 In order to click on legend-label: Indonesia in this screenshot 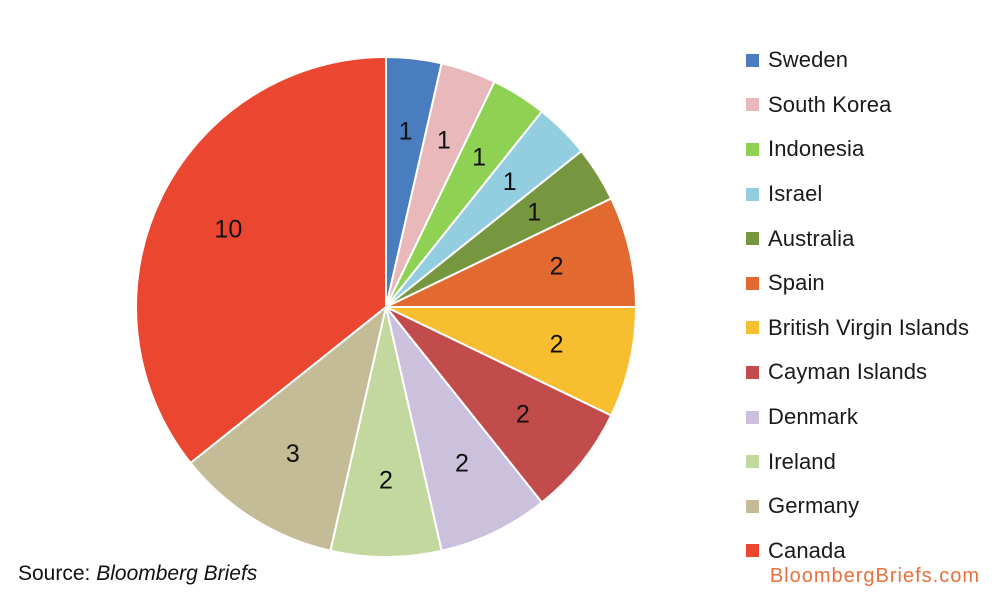, I will do `click(816, 149)`.